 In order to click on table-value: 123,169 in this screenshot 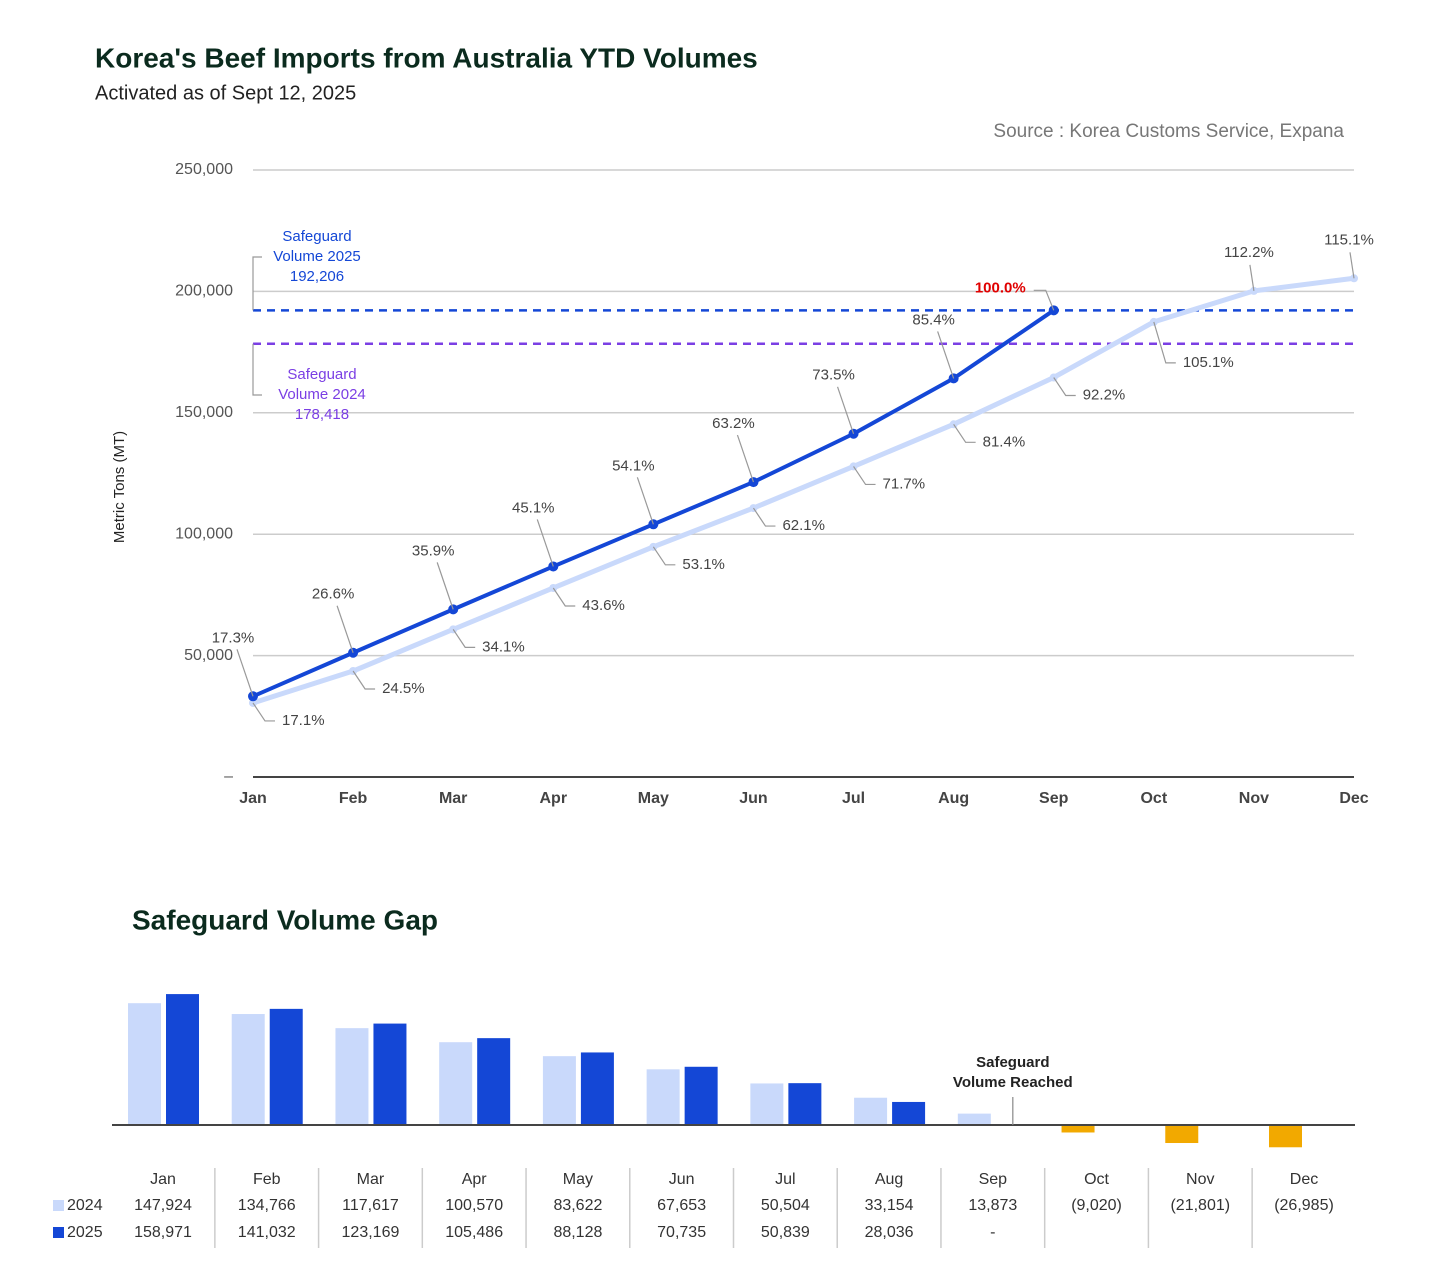, I will do `click(371, 1232)`.